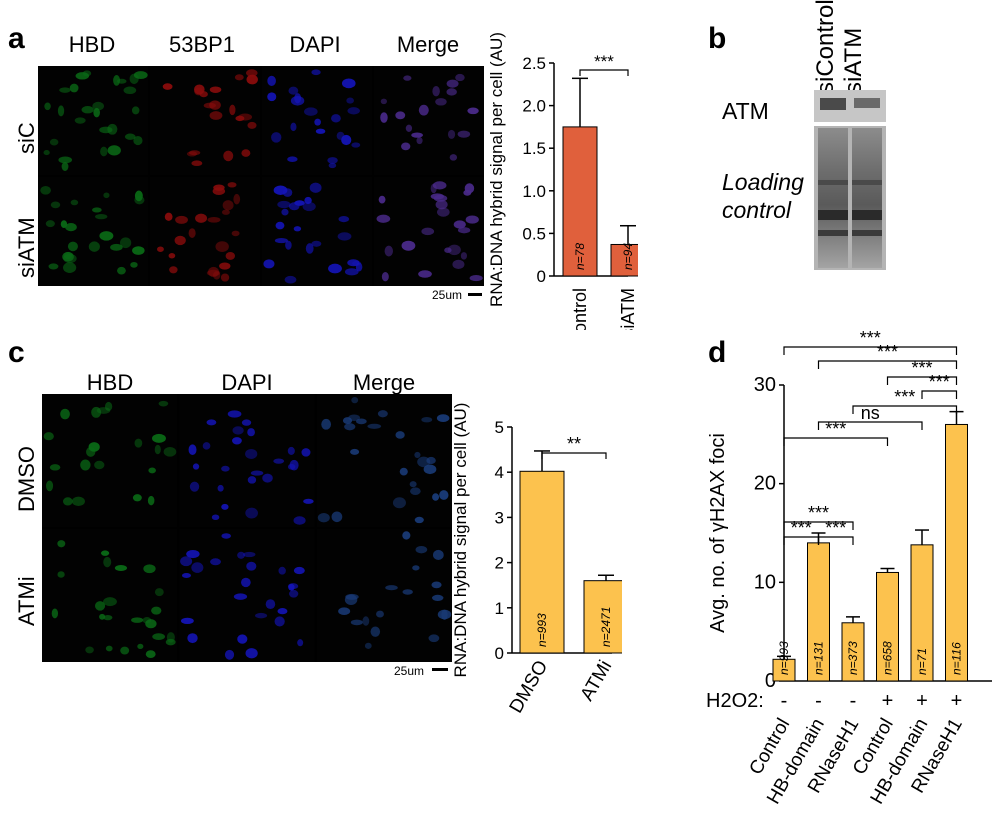 This screenshot has height=813, width=1000. What do you see at coordinates (541, 276) in the screenshot?
I see `y-tick-label: 0` at bounding box center [541, 276].